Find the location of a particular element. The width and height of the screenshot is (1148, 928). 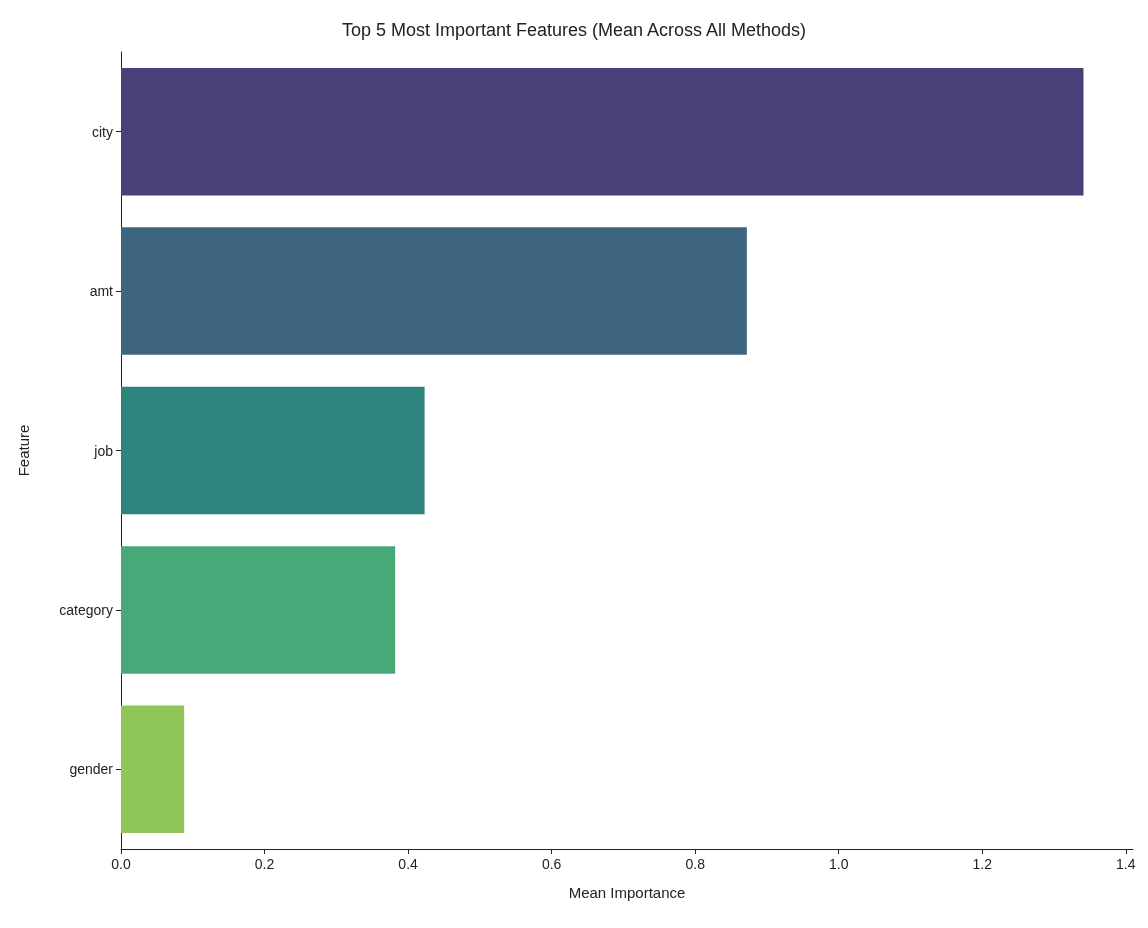

x-tick-label: 0.8 is located at coordinates (695, 864).